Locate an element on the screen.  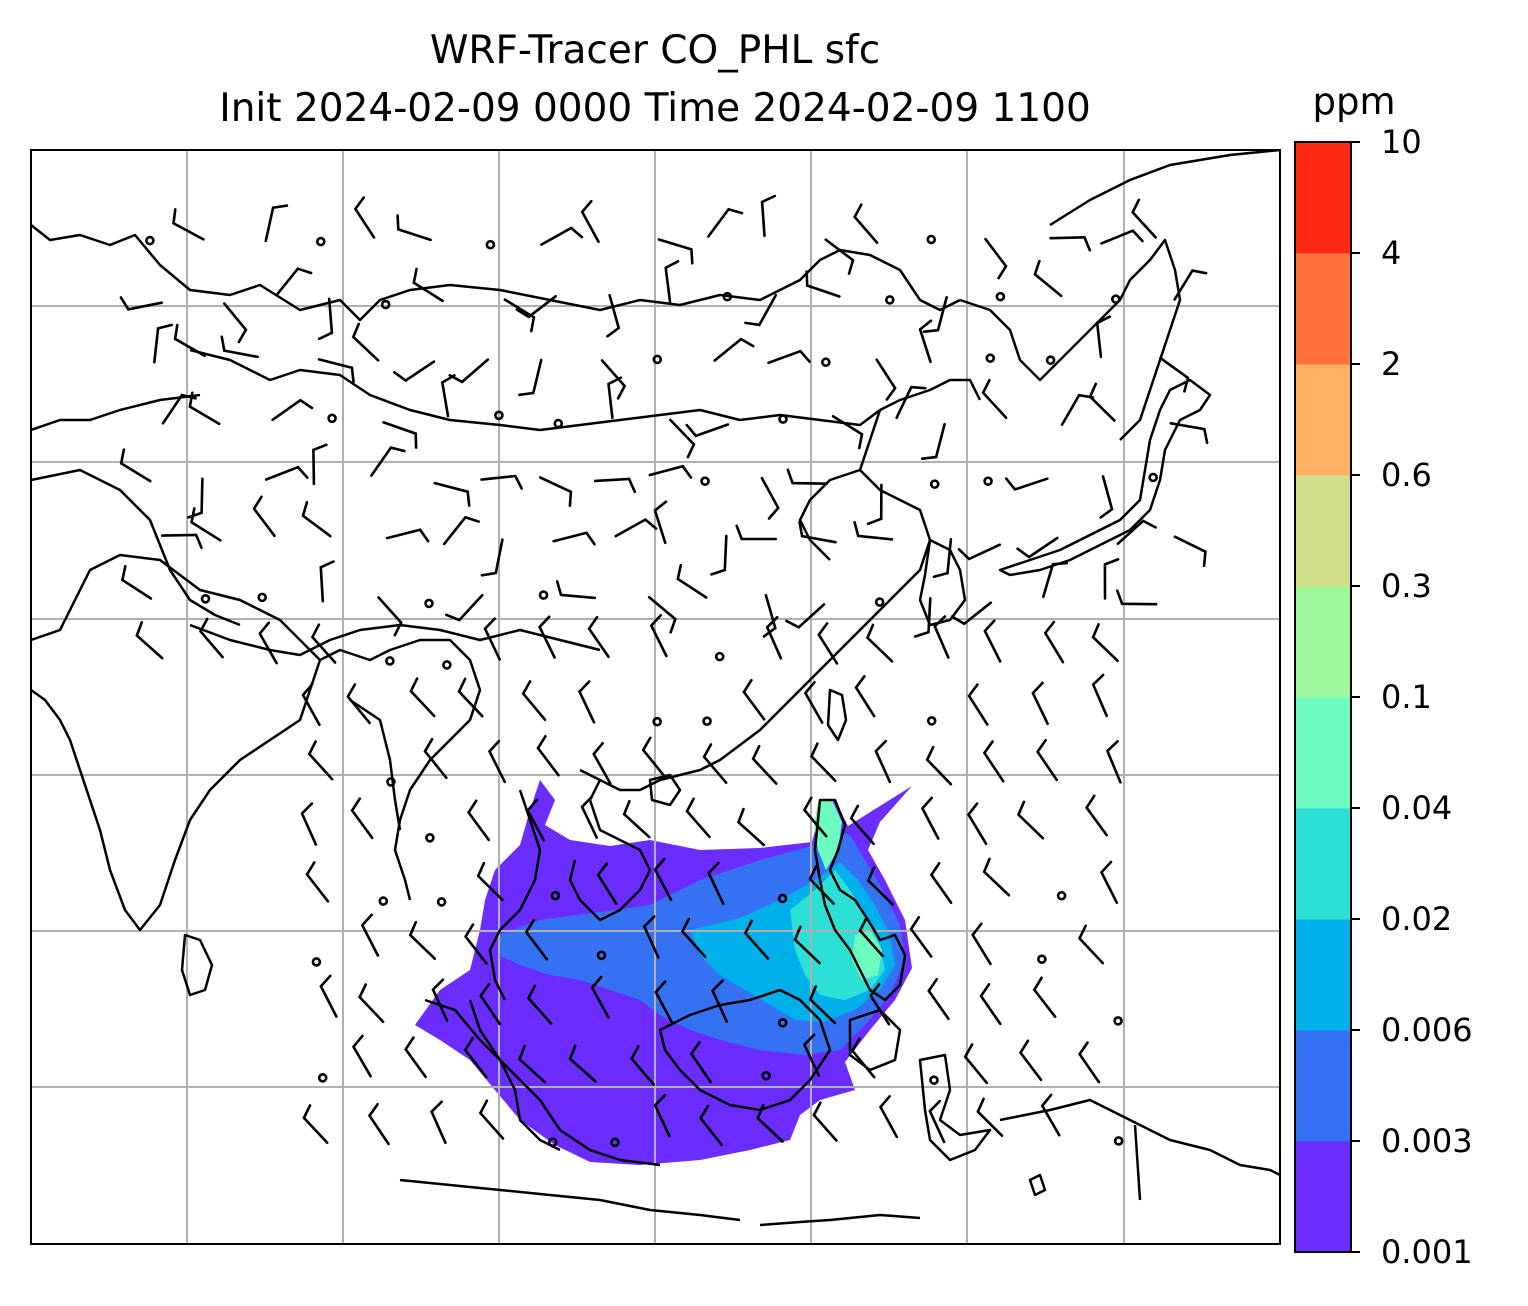
colorbar-tick-label: 0.006 is located at coordinates (1427, 1030).